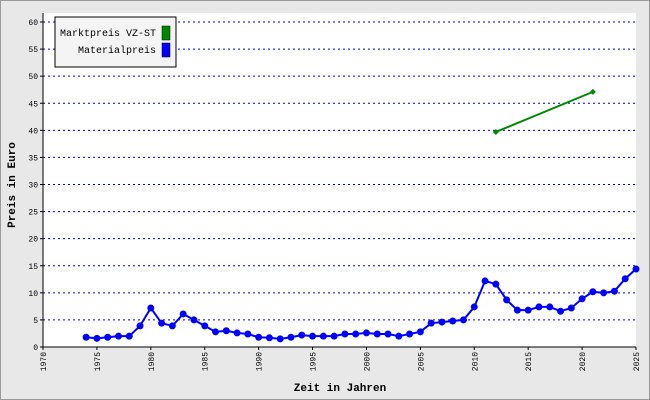  Describe the element at coordinates (33, 158) in the screenshot. I see `y-tick-label: 35` at that location.